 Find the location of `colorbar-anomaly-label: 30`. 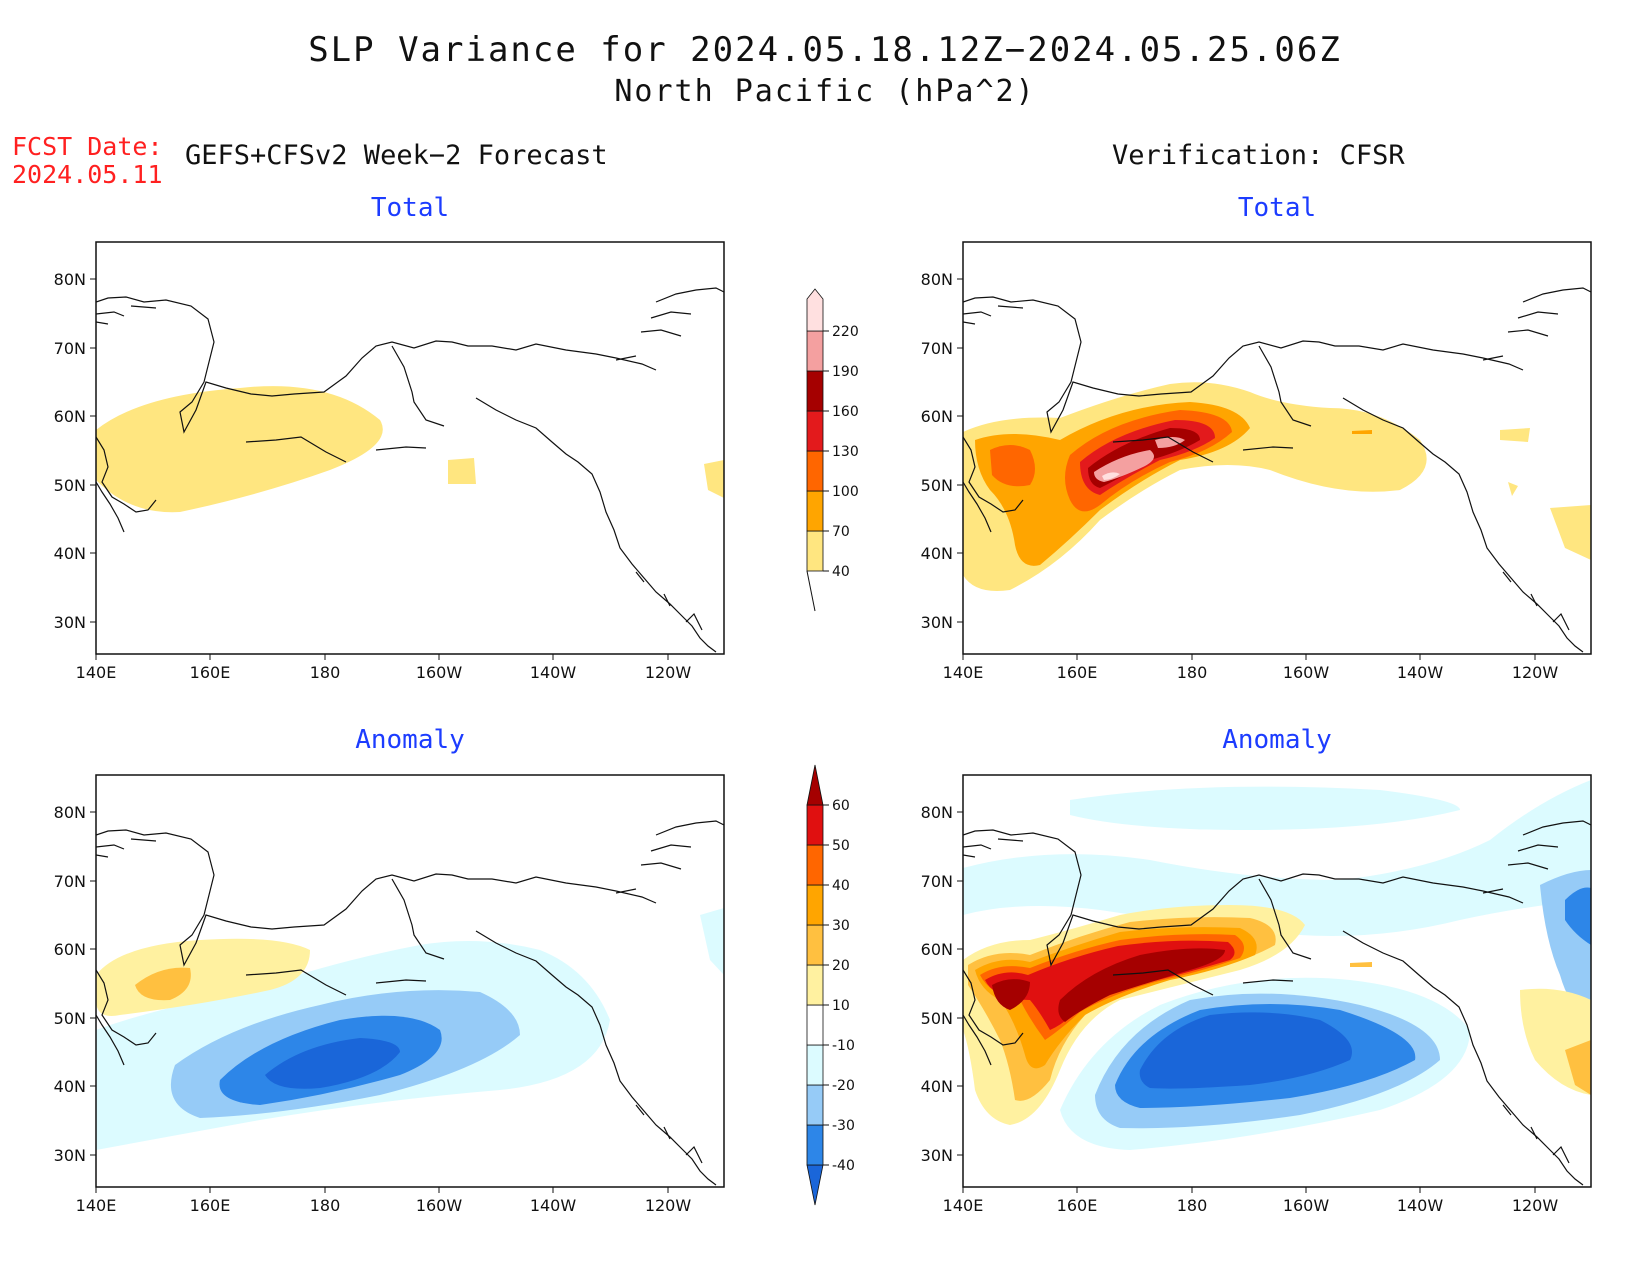

colorbar-anomaly-label: 30 is located at coordinates (841, 926).